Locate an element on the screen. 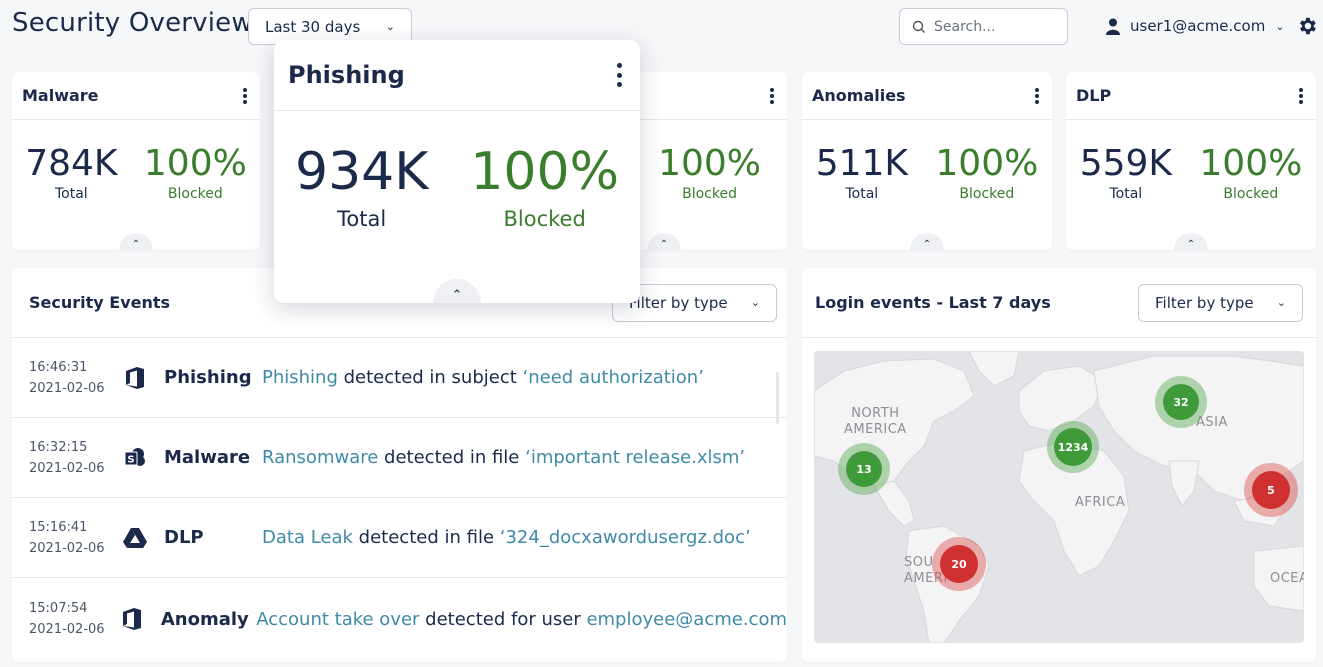 This screenshot has height=667, width=1323. dlp-card: DLP 559K Total 100% Blocked ⌃ is located at coordinates (1191, 161).